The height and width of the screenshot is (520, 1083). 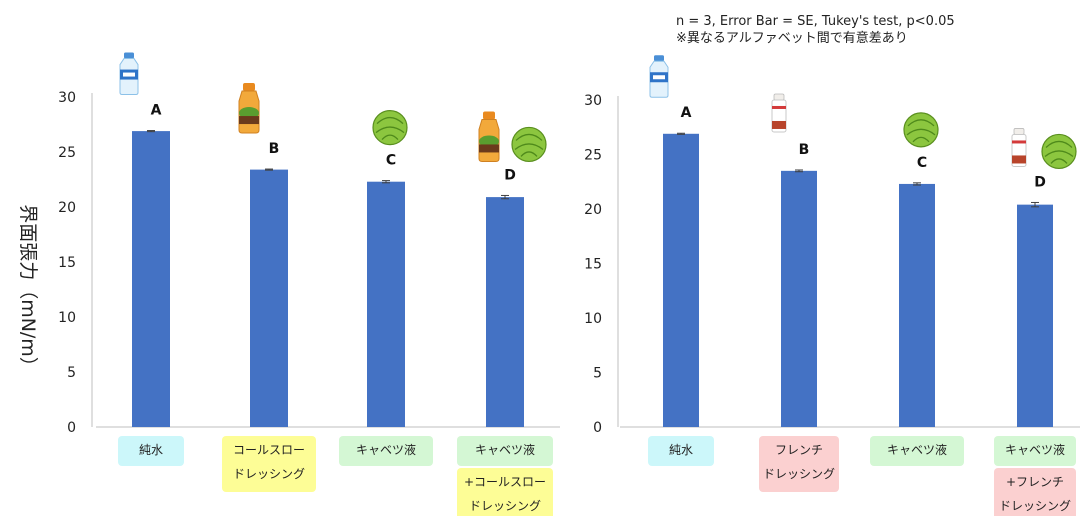 What do you see at coordinates (792, 38) in the screenshot?
I see `note-line-2: ※異なるアルファベット間で有意差あり` at bounding box center [792, 38].